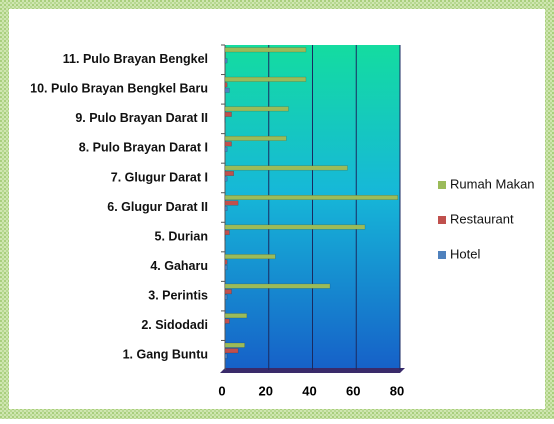  Describe the element at coordinates (482, 218) in the screenshot. I see `legend-label: Restaurant` at that location.